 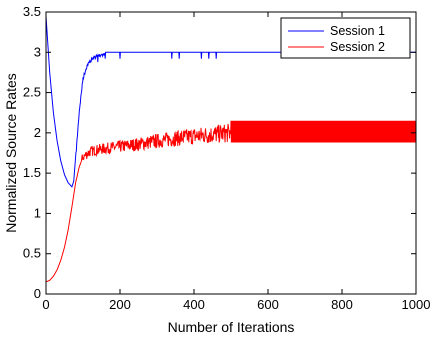 I want to click on x-tick-label: 600, so click(x=268, y=304).